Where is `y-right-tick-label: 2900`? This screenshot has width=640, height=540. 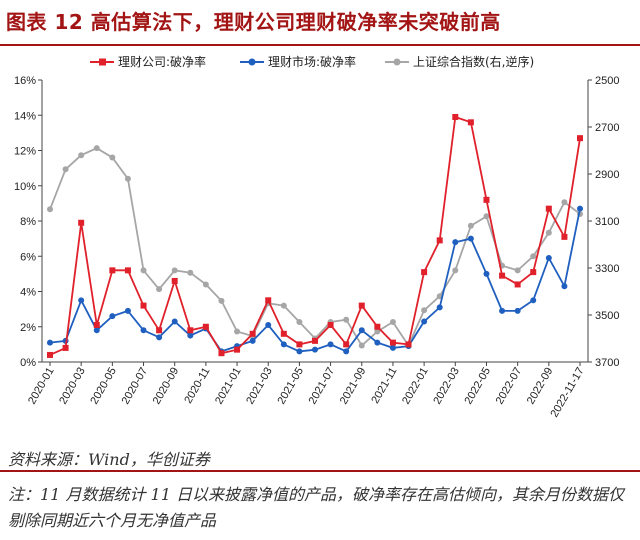 y-right-tick-label: 2900 is located at coordinates (607, 175).